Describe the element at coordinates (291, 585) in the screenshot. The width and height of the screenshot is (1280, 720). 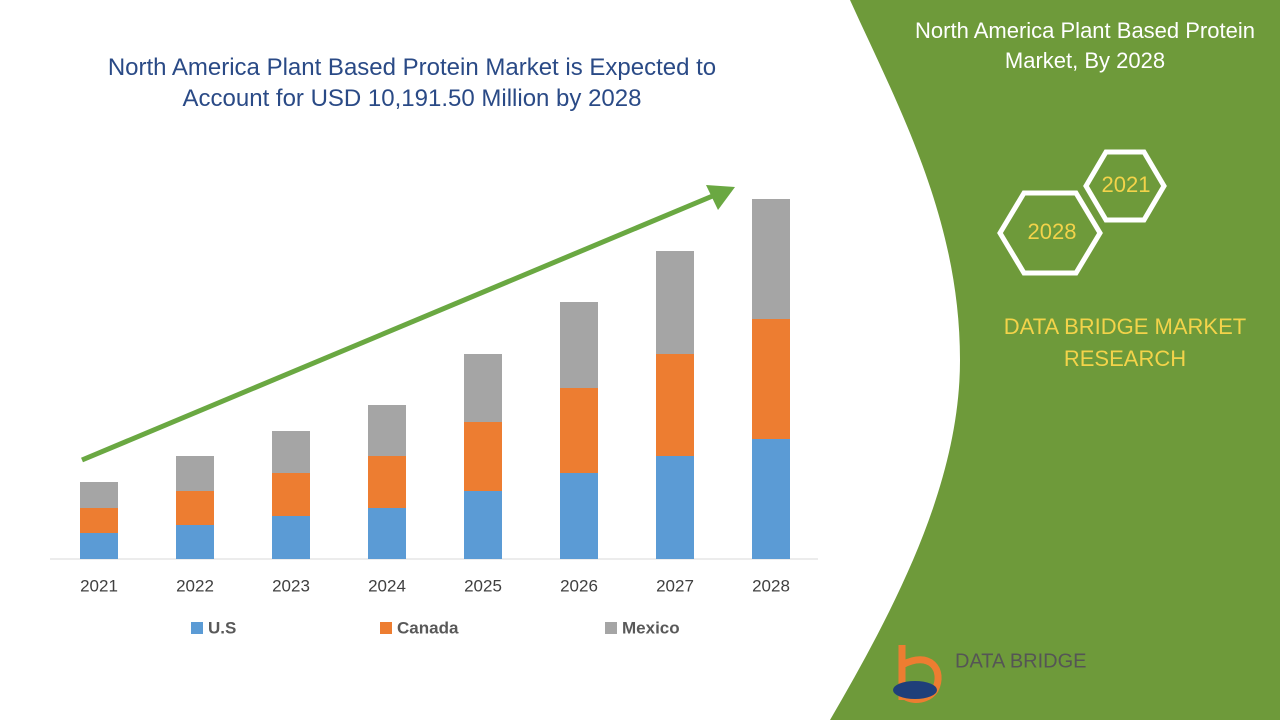
I see `x-tick-label: 2023` at that location.